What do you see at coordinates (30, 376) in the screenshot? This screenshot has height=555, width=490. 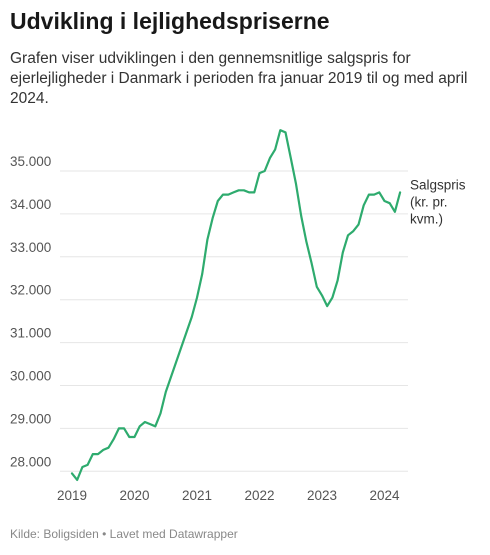 I see `y-tick-label: 30.000` at bounding box center [30, 376].